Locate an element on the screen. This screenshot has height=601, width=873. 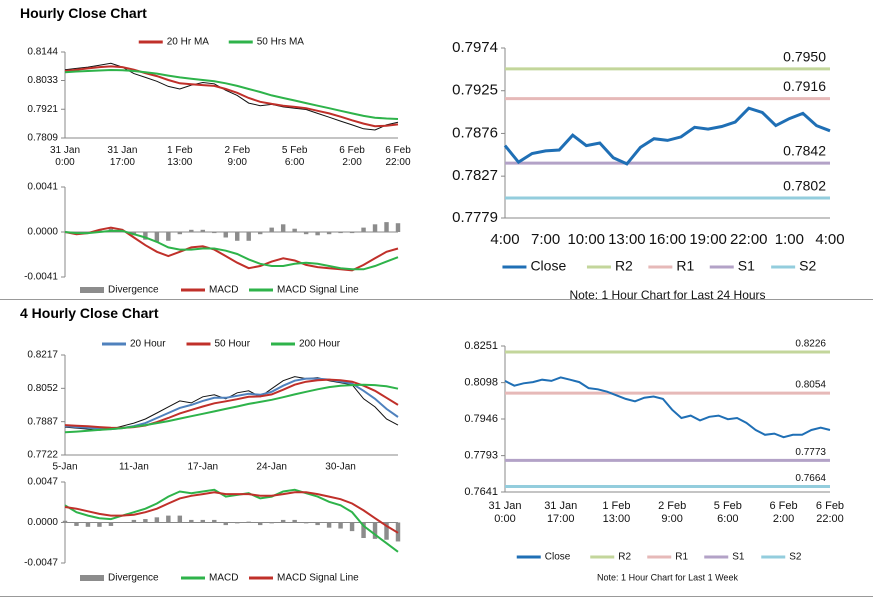
y-tick-label: 0.7809 is located at coordinates (42, 138).